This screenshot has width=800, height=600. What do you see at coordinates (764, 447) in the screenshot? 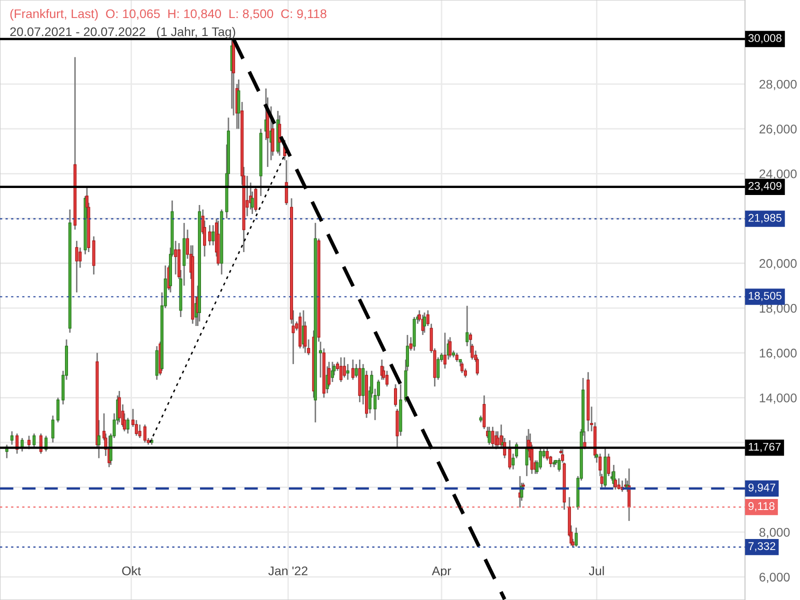
I see `ref-line-label: 11,767` at bounding box center [764, 447].